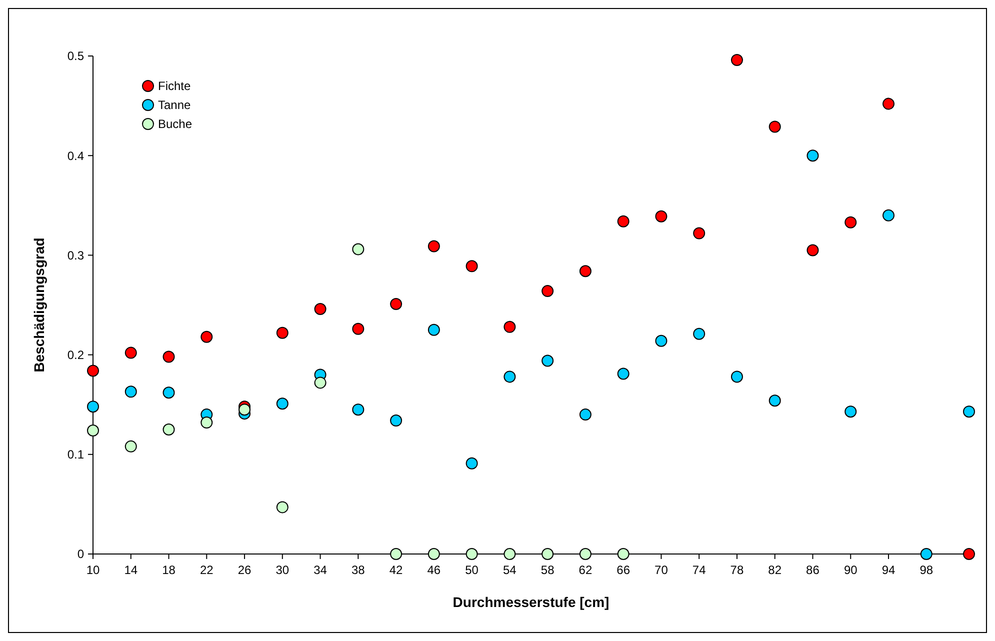 Image resolution: width=995 pixels, height=641 pixels. What do you see at coordinates (358, 570) in the screenshot?
I see `x-tick-label: 38` at bounding box center [358, 570].